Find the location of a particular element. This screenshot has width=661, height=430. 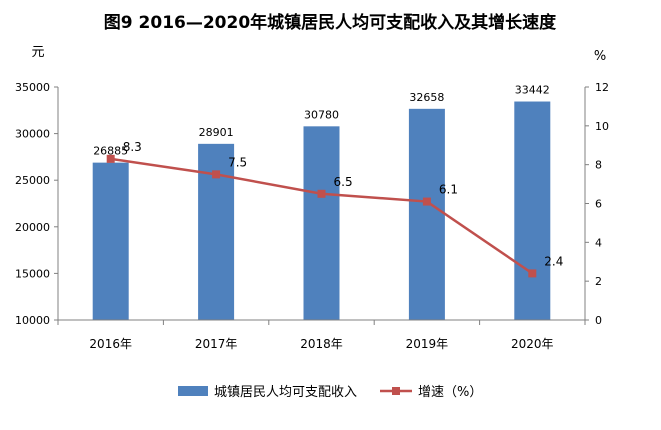

legend: 城镇居民人均可支配收入 增速（%） is located at coordinates (330, 392).